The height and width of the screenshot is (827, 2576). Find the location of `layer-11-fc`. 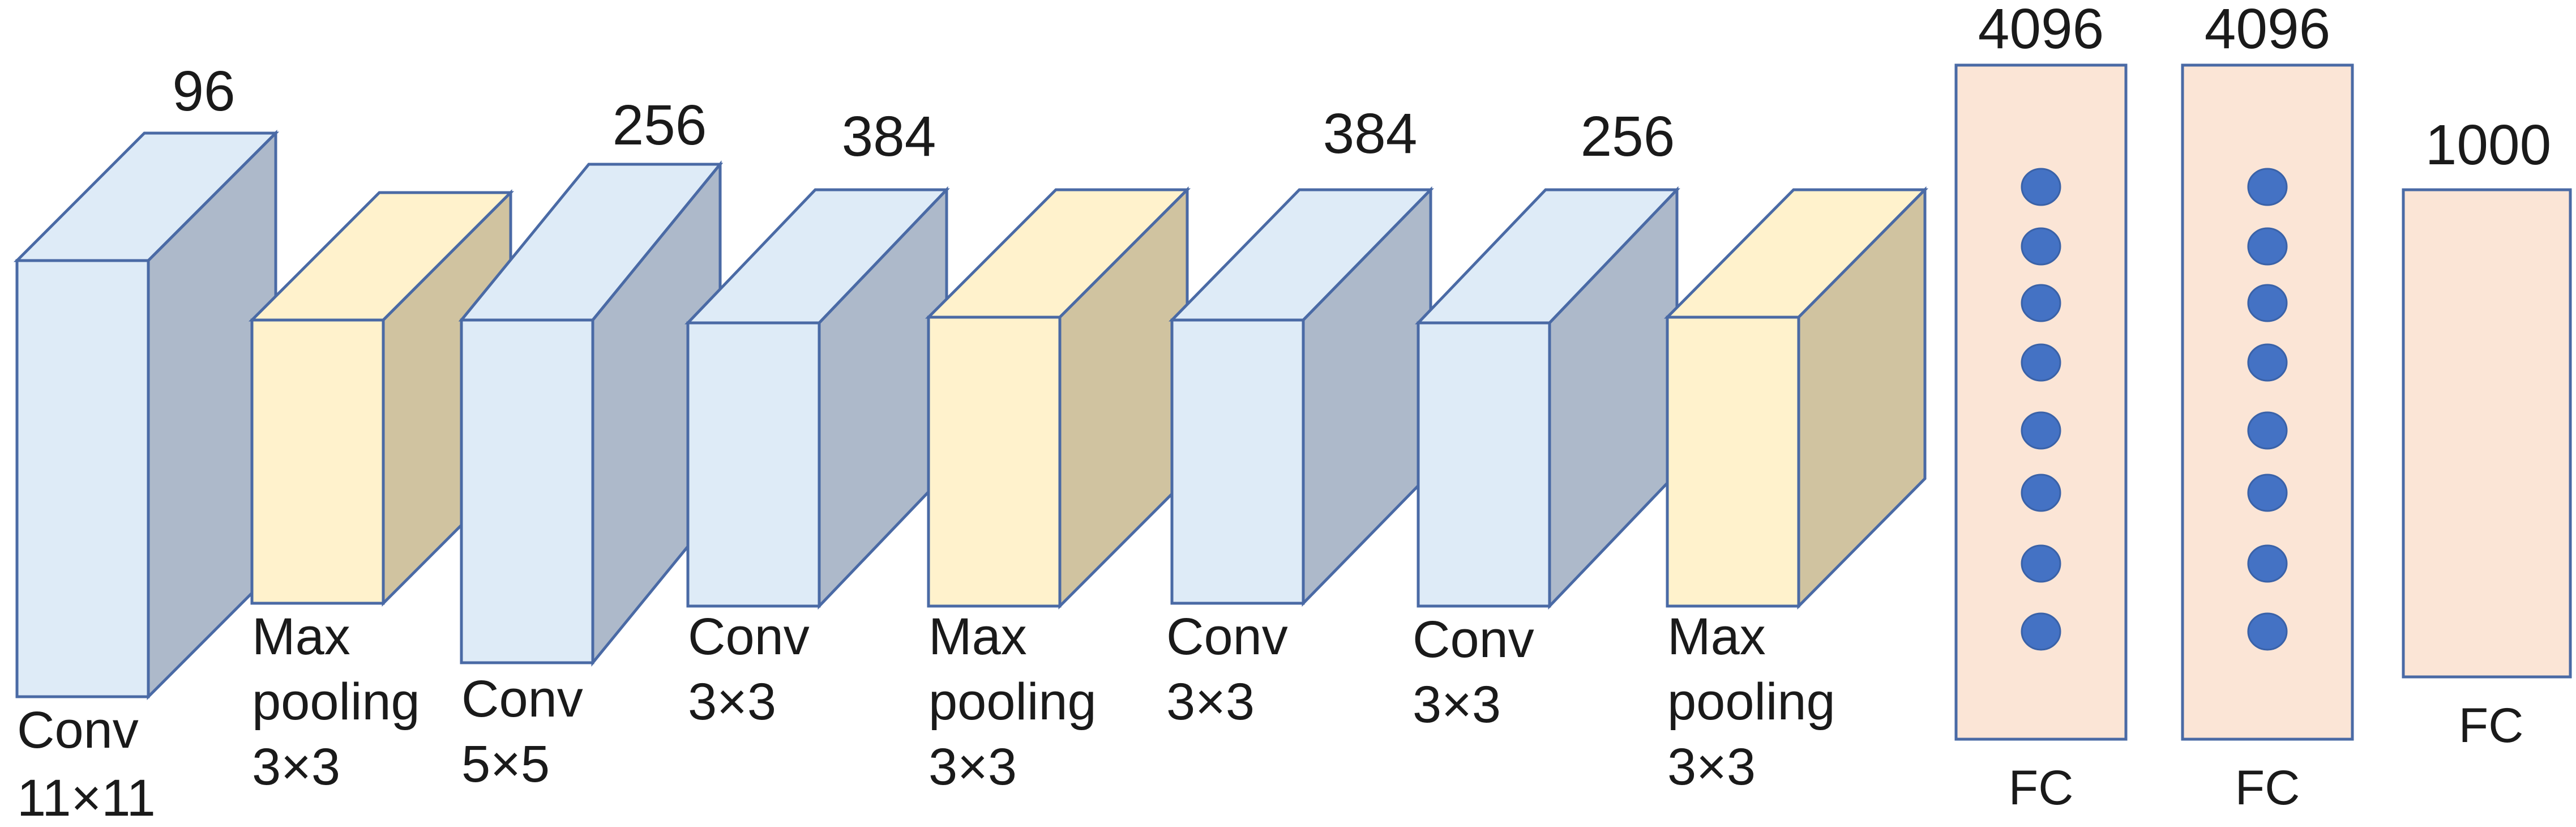

layer-11-fc is located at coordinates (2487, 433).